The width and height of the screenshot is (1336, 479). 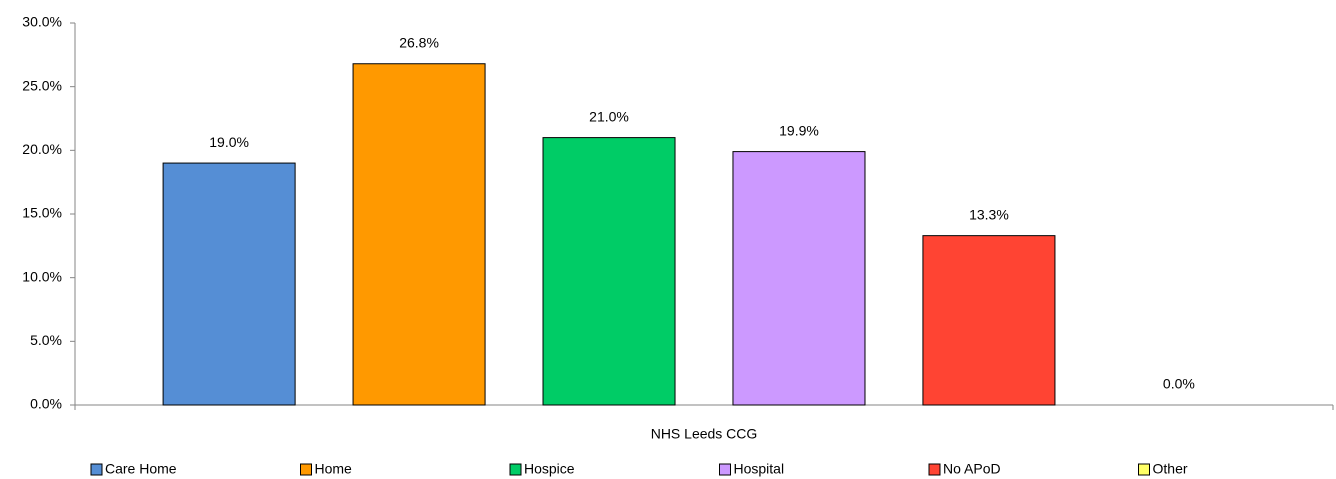 I want to click on y-tick-label: 5.0%, so click(x=46, y=340).